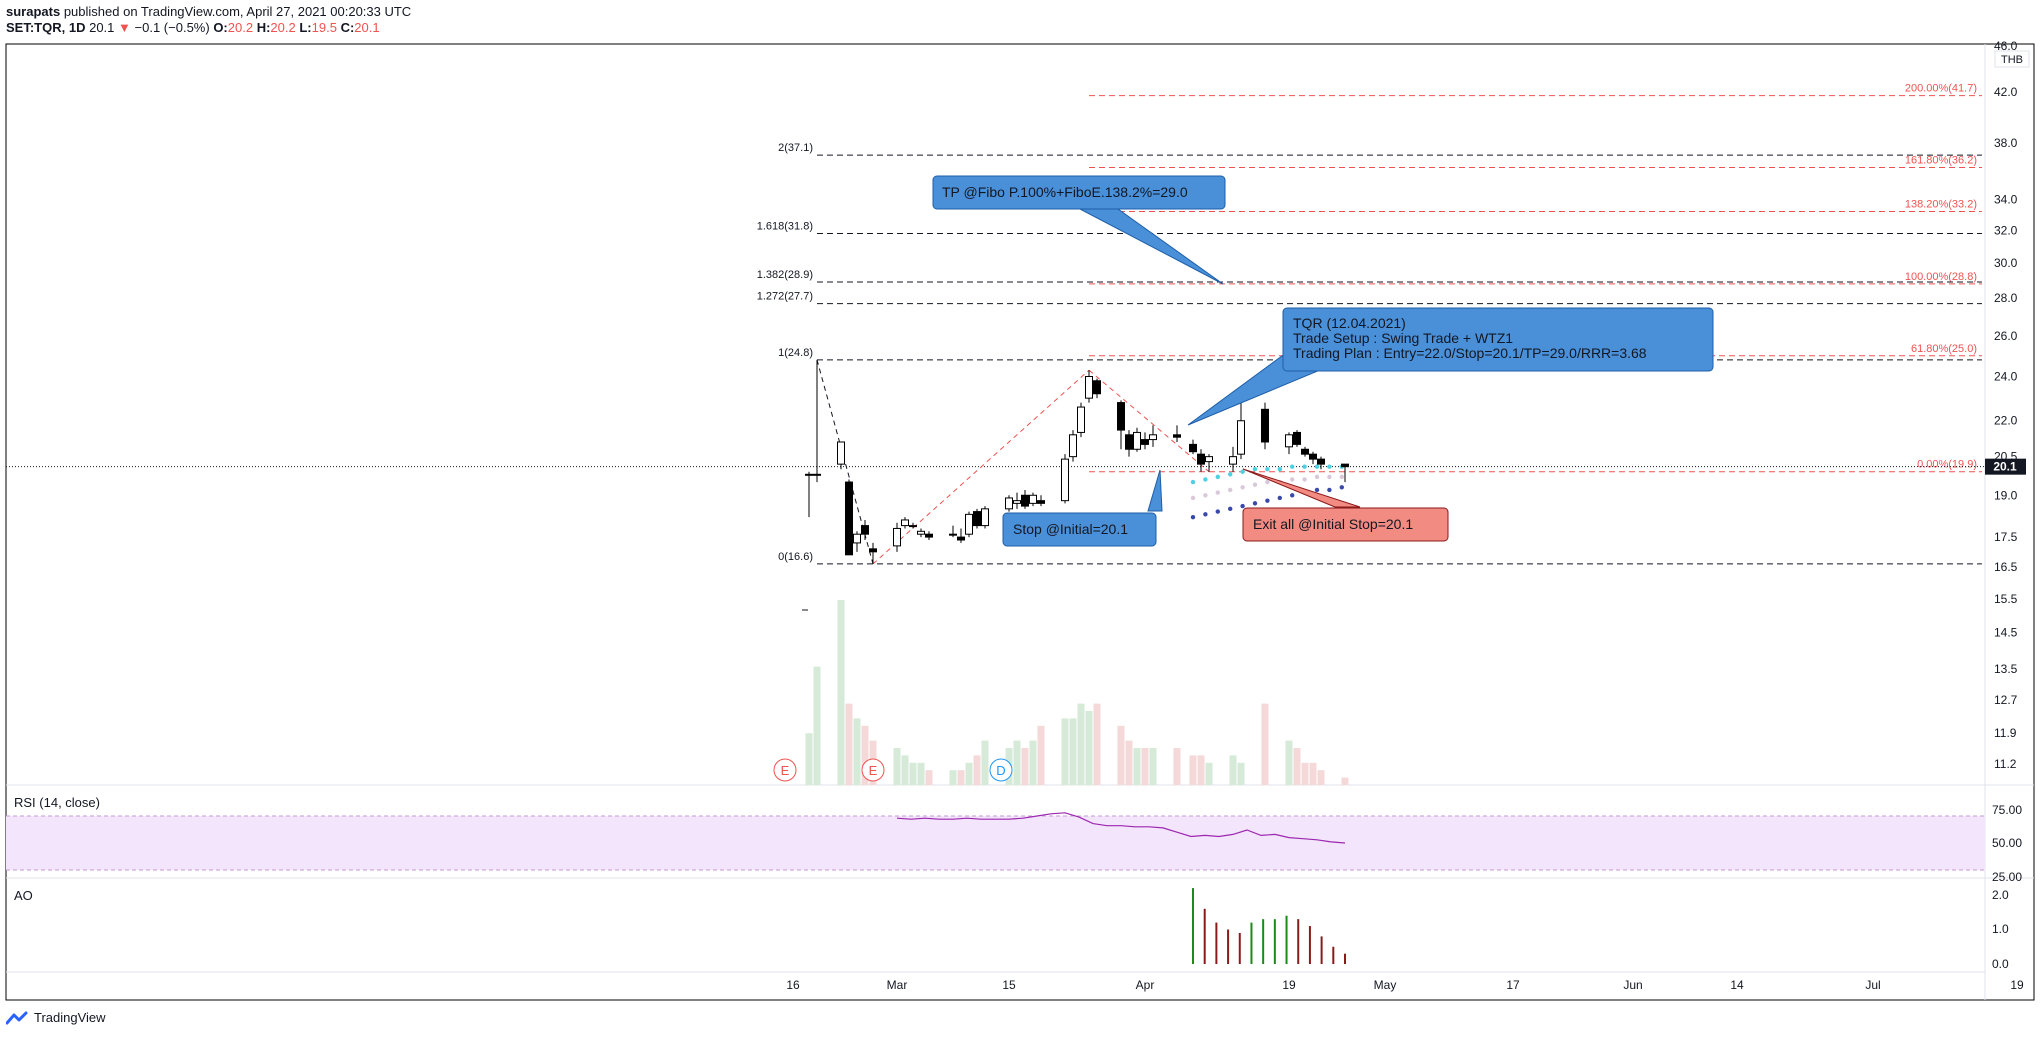  What do you see at coordinates (220, 27) in the screenshot?
I see `open-label: O:` at bounding box center [220, 27].